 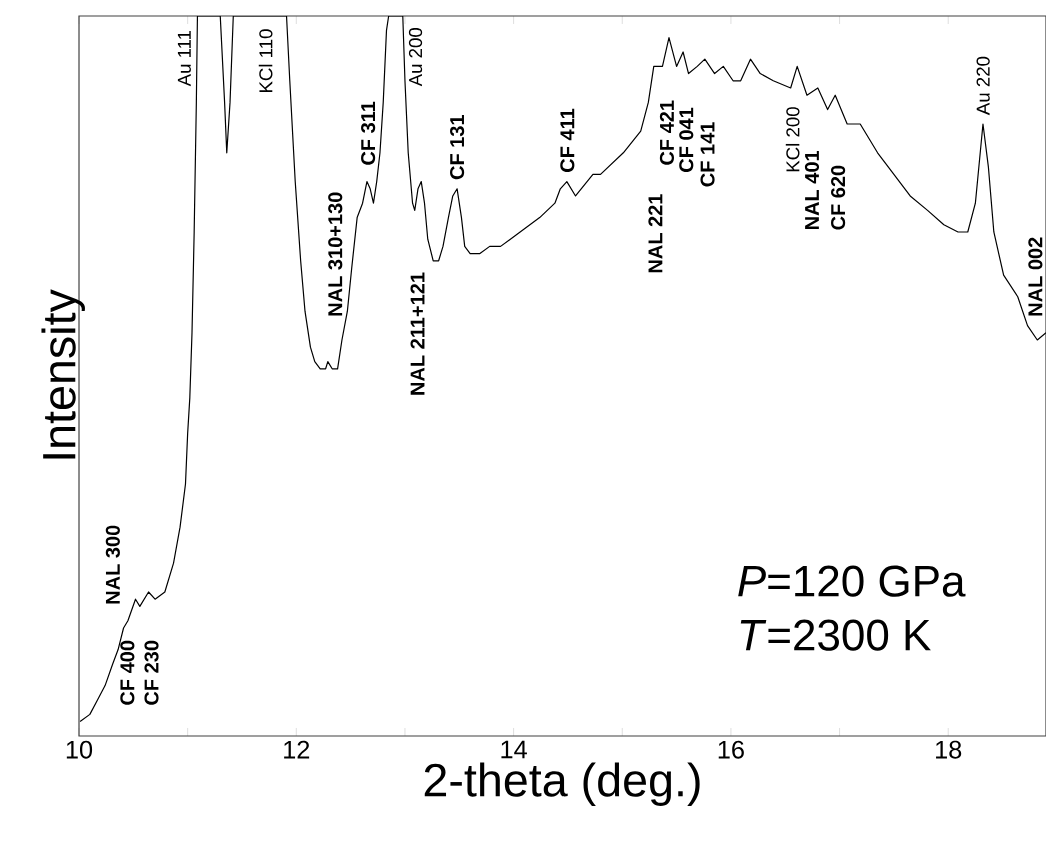 What do you see at coordinates (835, 635) in the screenshot?
I see `annotation: T=2300 K` at bounding box center [835, 635].